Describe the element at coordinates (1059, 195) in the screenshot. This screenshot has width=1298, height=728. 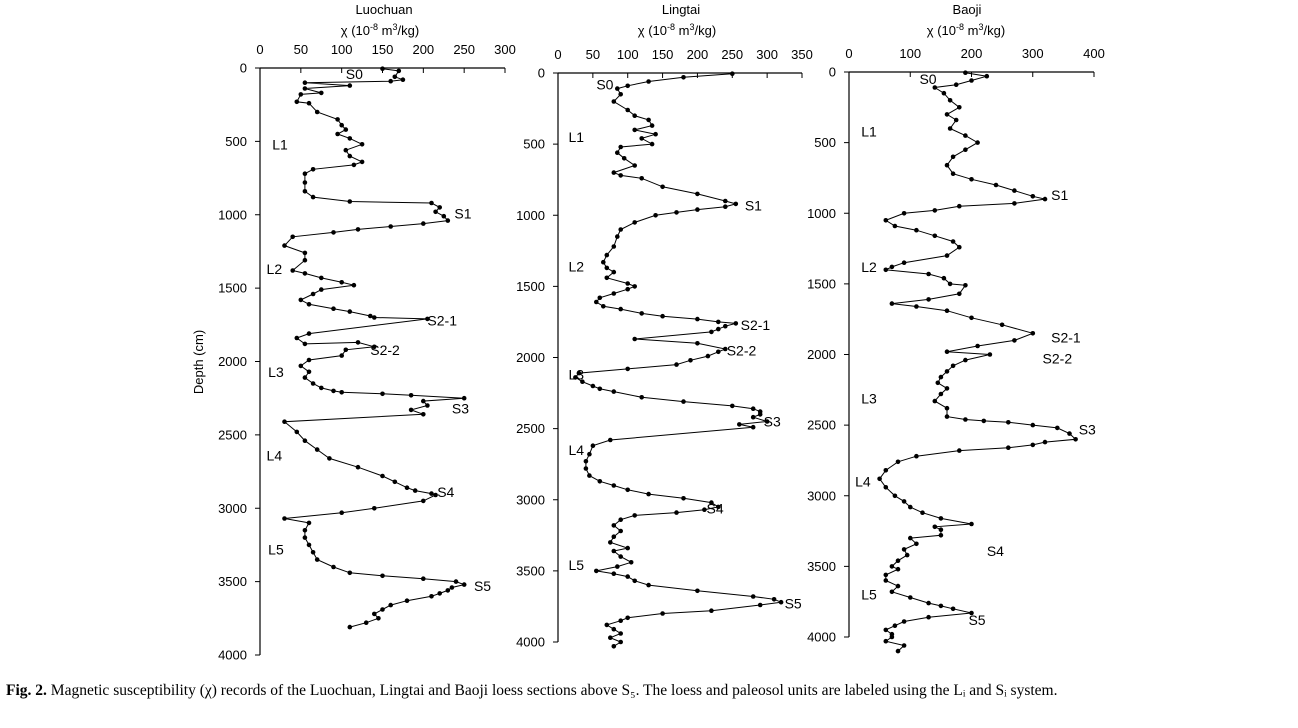
I see `unit-label-baoji-S1: S1` at that location.